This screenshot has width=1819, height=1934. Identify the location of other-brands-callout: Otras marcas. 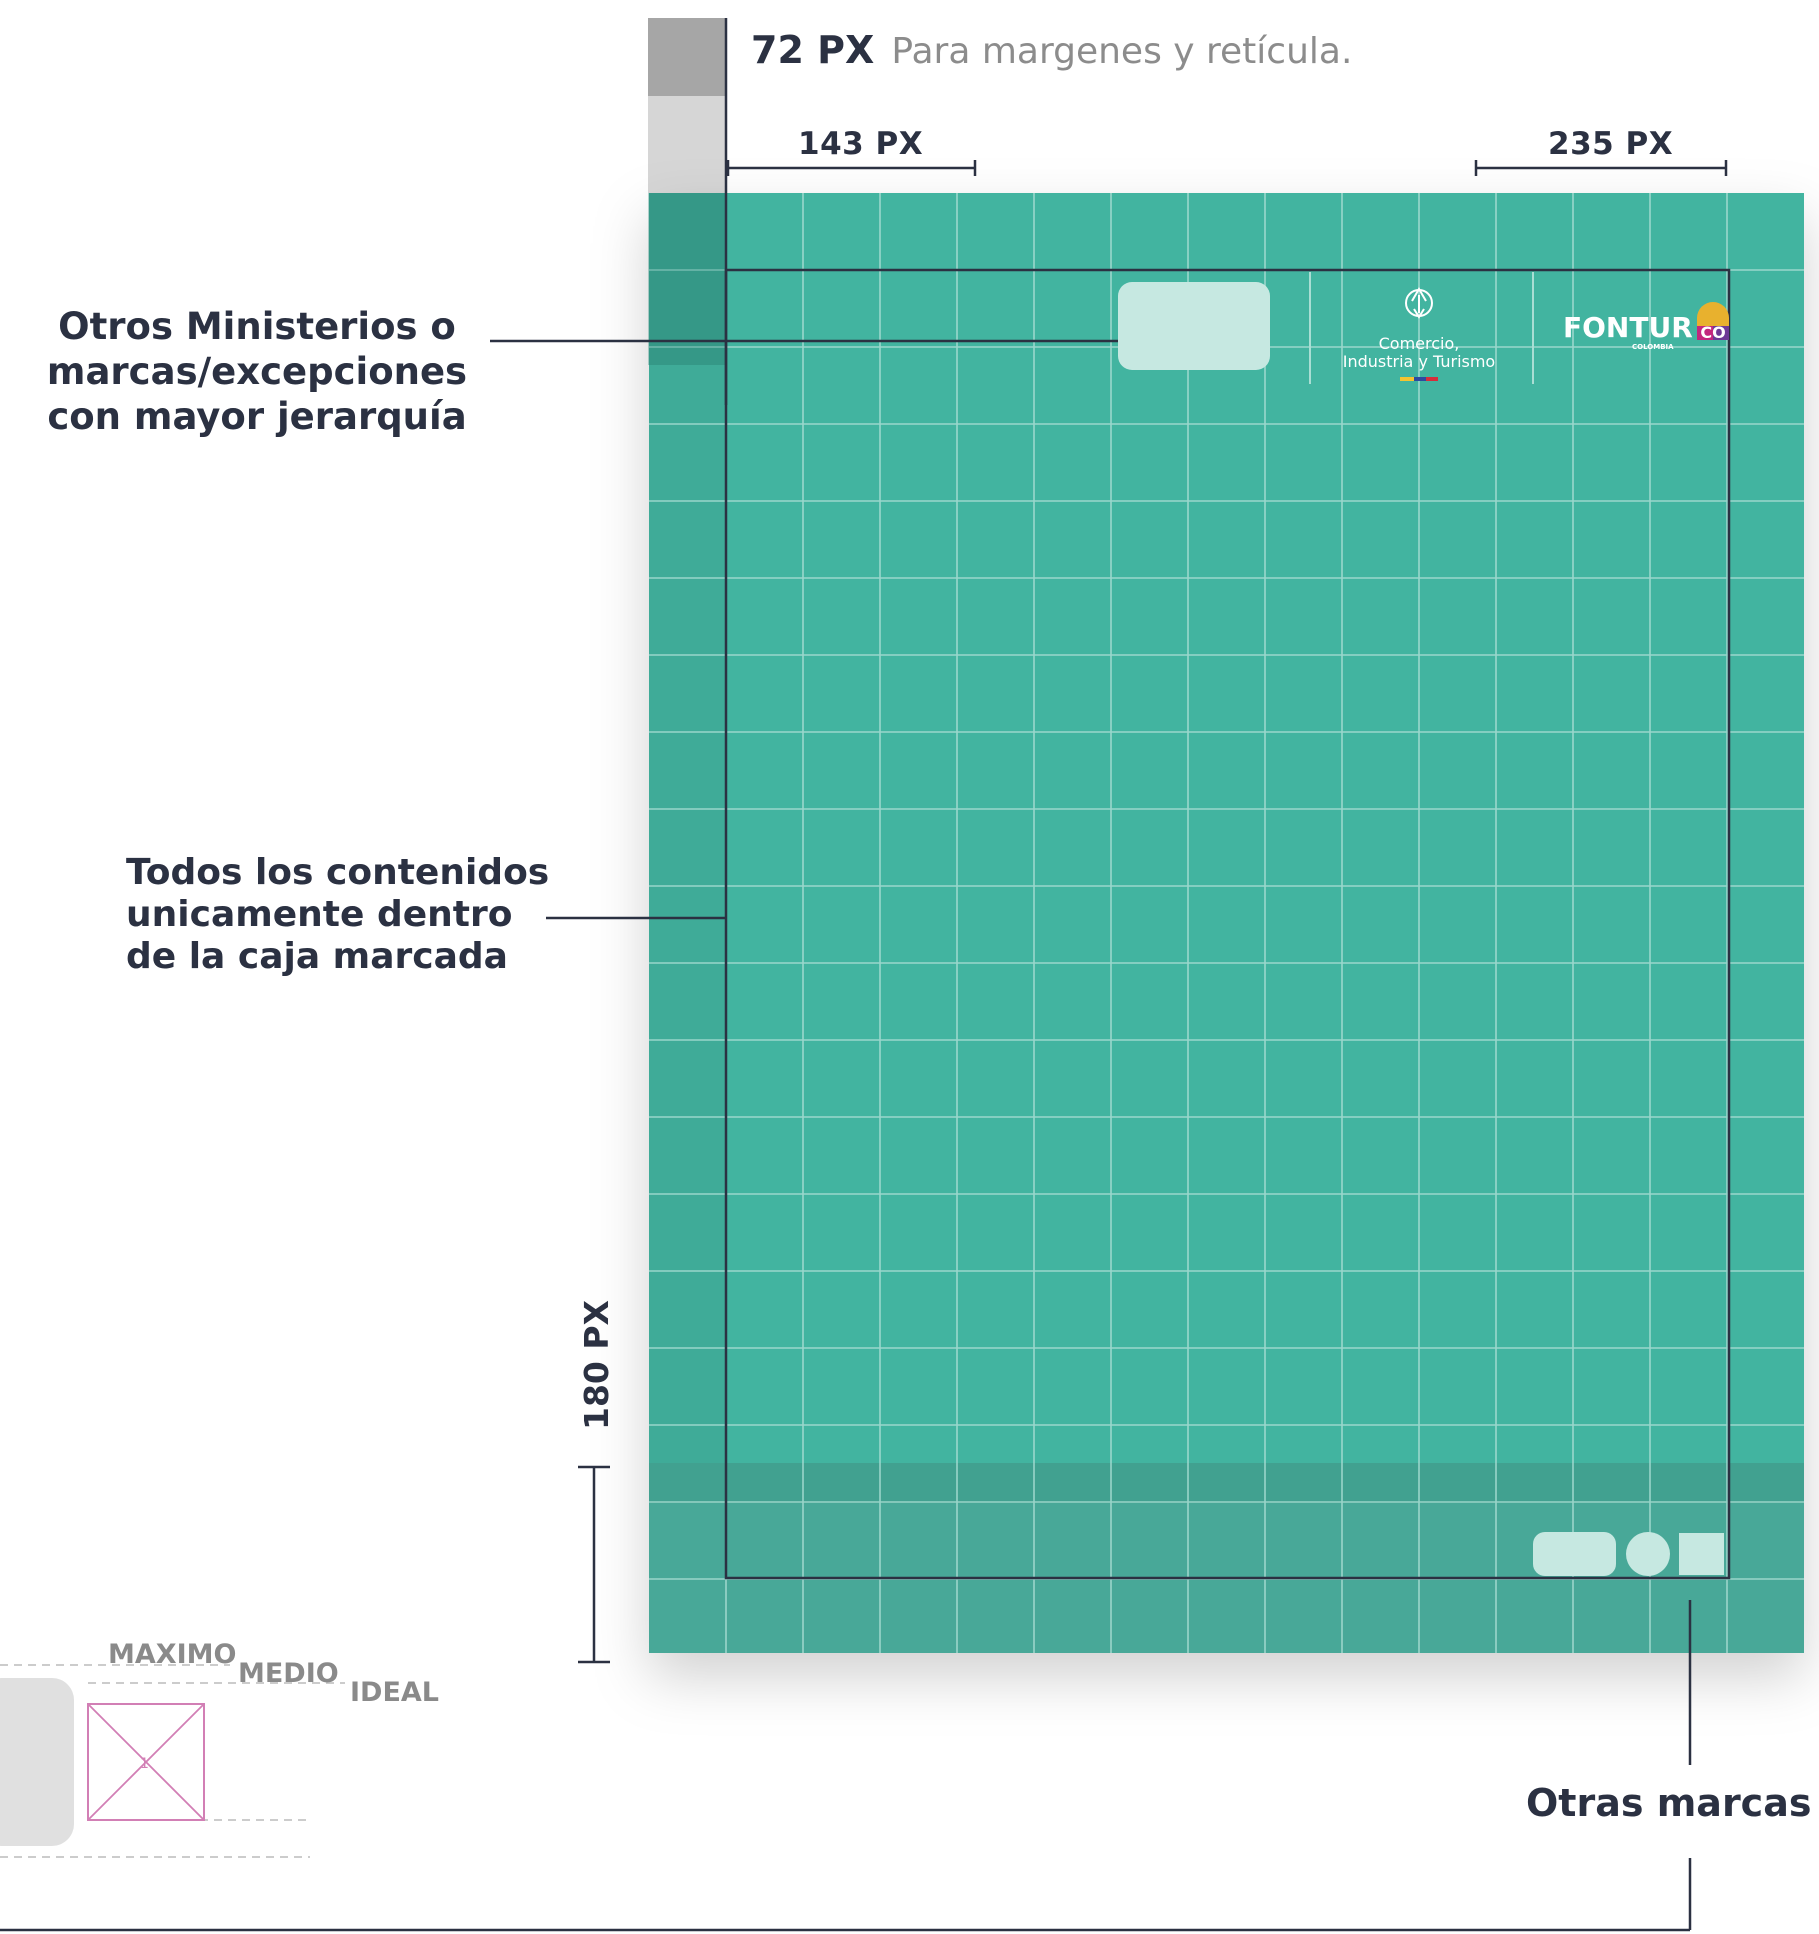
(1669, 1803).